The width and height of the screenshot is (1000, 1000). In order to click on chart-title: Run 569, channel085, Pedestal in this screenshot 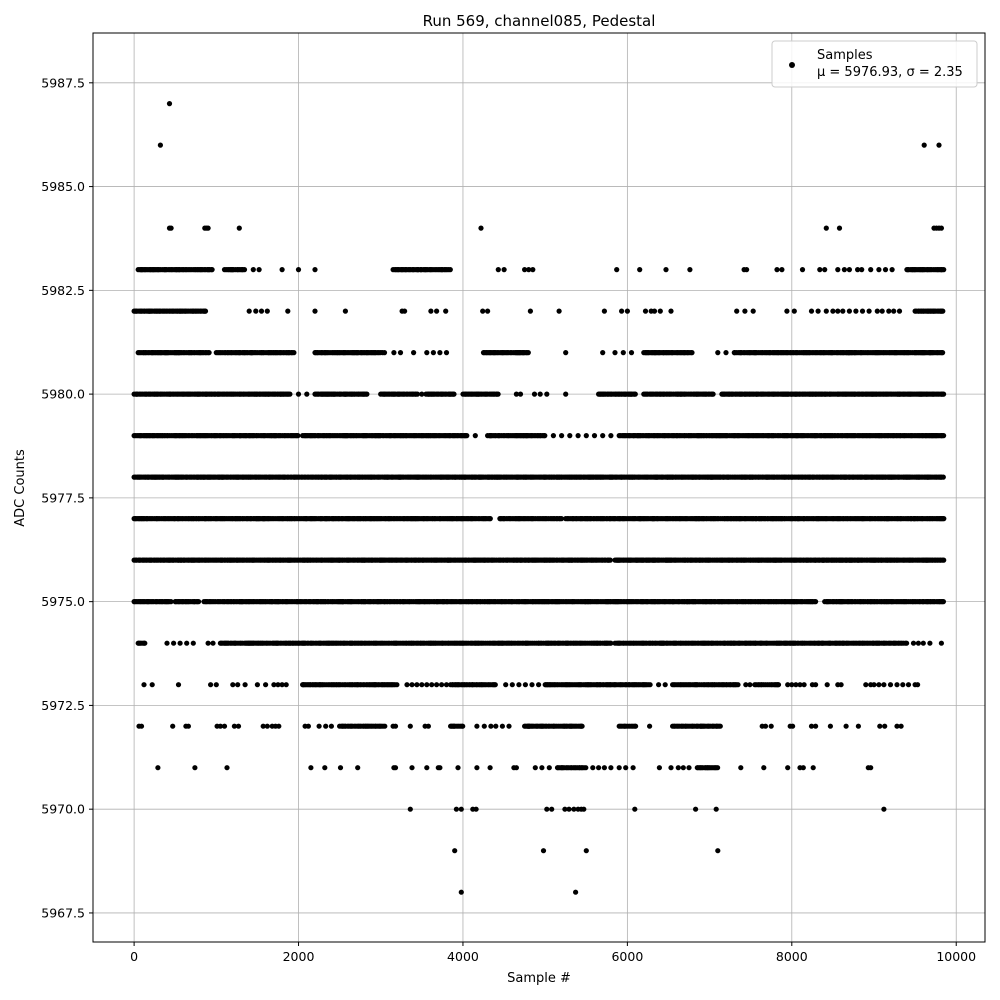, I will do `click(539, 21)`.